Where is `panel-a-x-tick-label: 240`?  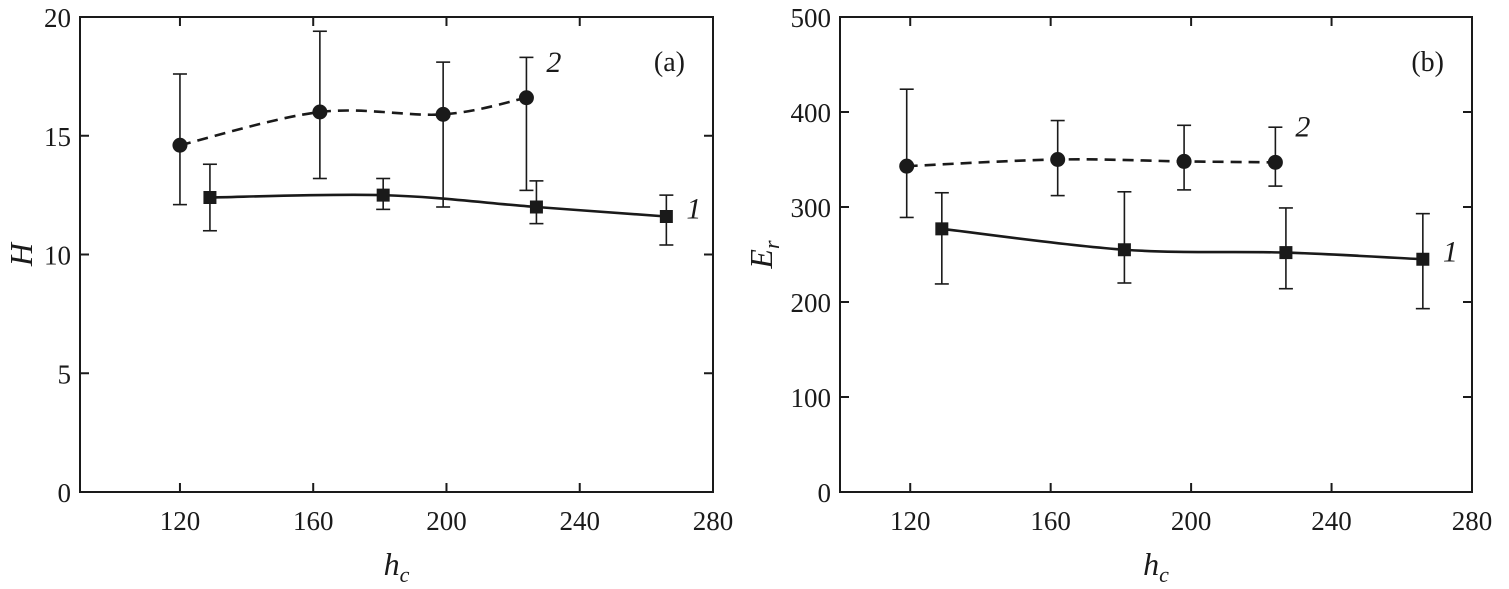
panel-a-x-tick-label: 240 is located at coordinates (579, 521).